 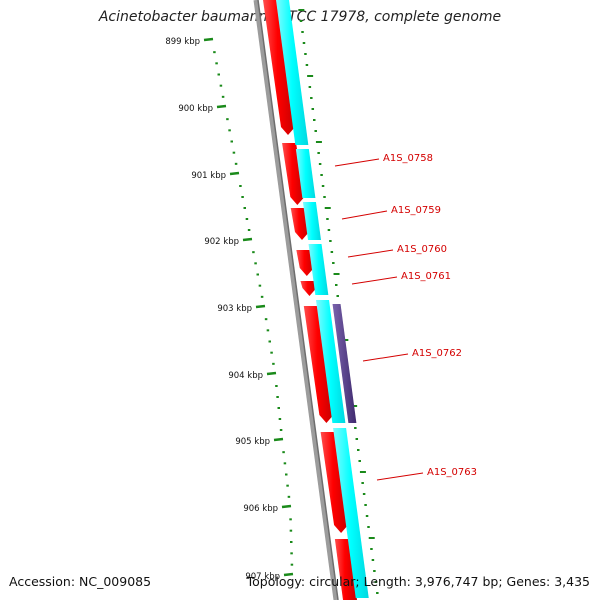 I want to click on ruler-tick-label: 902 kbp, so click(x=221, y=242).